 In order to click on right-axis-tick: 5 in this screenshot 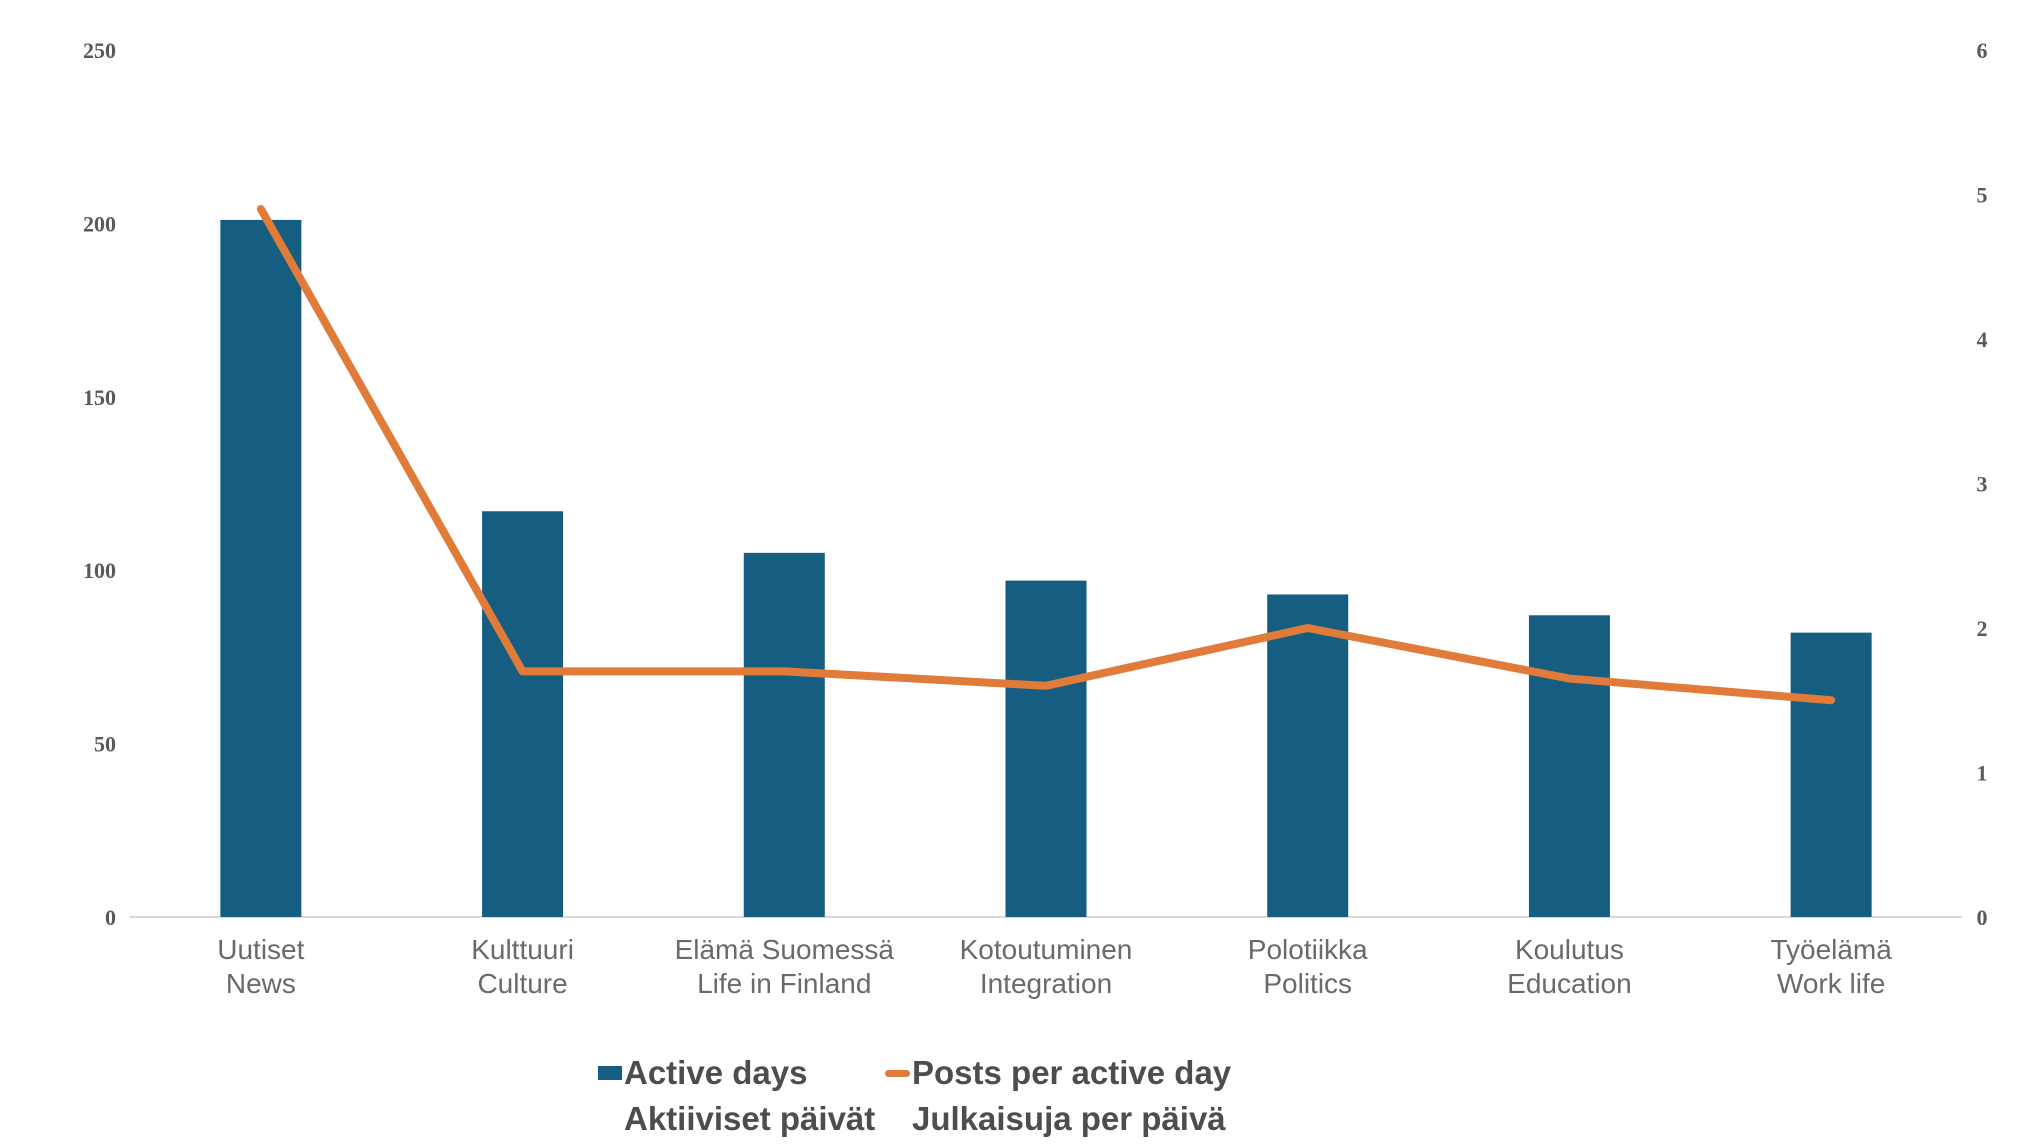, I will do `click(1982, 195)`.